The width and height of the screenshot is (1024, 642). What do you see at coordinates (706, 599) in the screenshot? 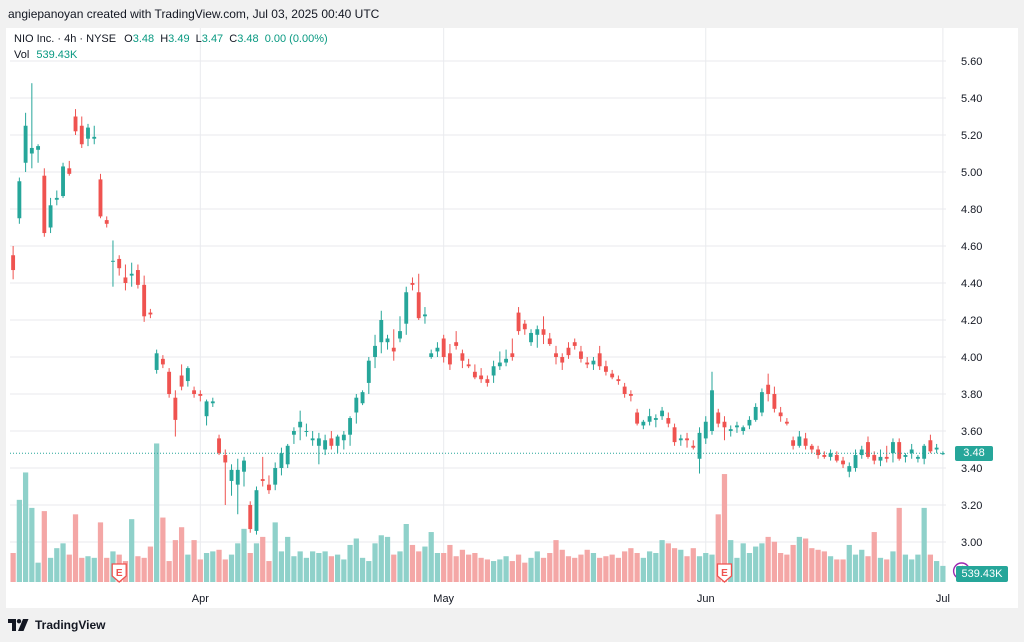
I see `time-tick-label: Jun` at bounding box center [706, 599].